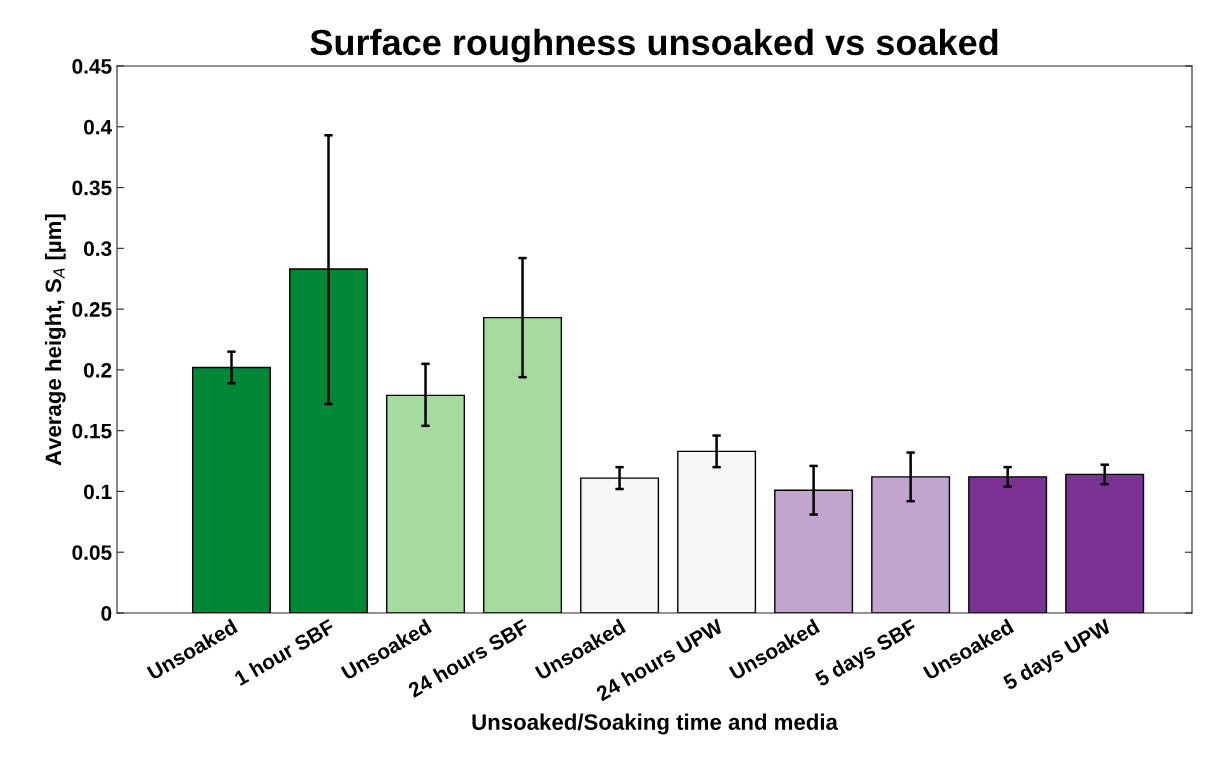 This screenshot has width=1206, height=779. What do you see at coordinates (92, 431) in the screenshot?
I see `y-tick-label: 0.15` at bounding box center [92, 431].